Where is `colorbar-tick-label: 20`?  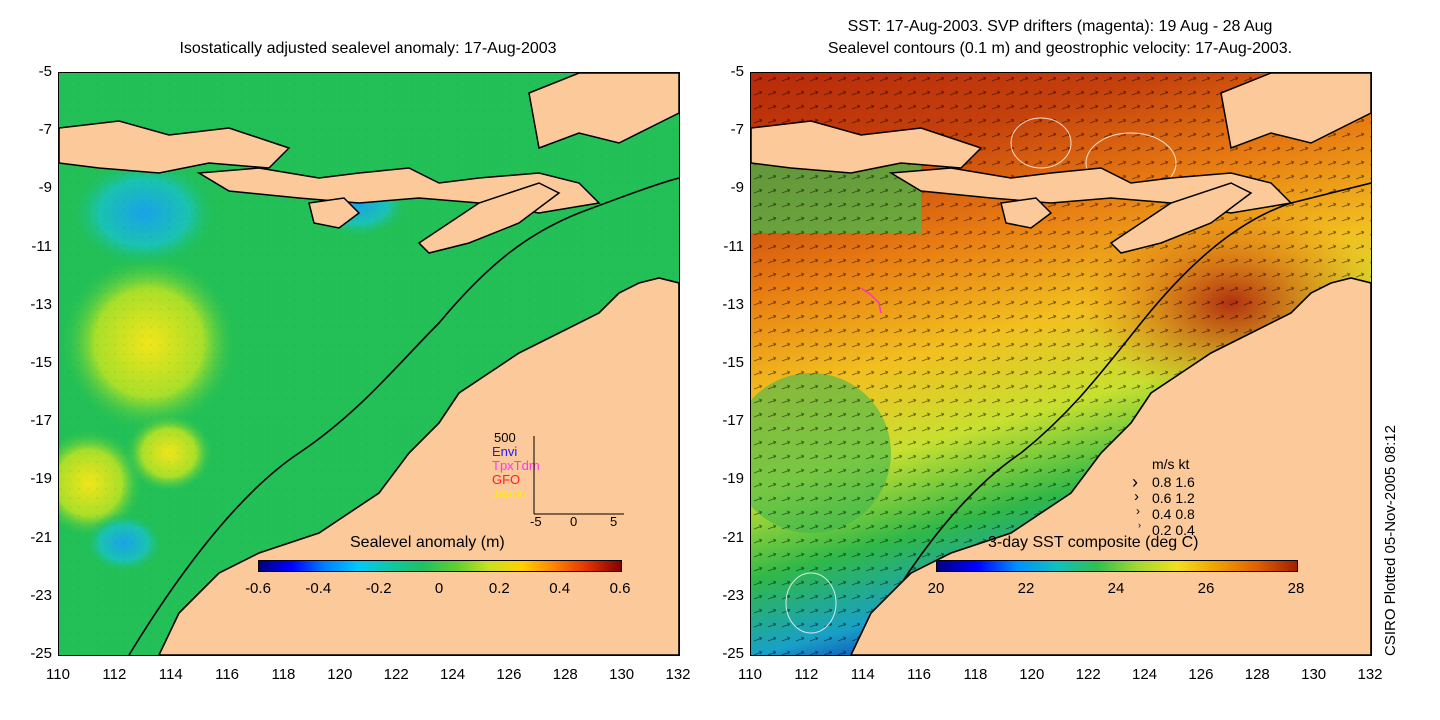
colorbar-tick-label: 20 is located at coordinates (936, 588).